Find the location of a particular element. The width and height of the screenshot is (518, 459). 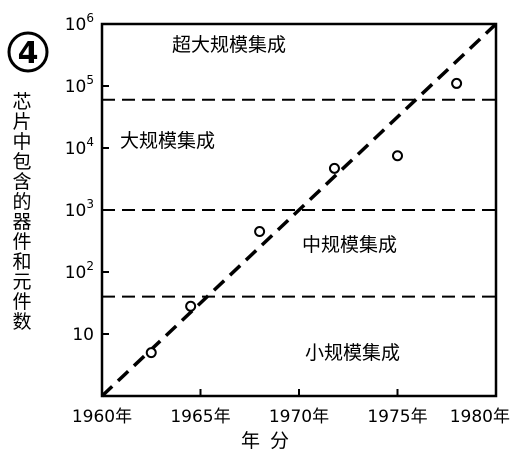

region-label-vlsi: 超大规模集成 is located at coordinates (229, 45).